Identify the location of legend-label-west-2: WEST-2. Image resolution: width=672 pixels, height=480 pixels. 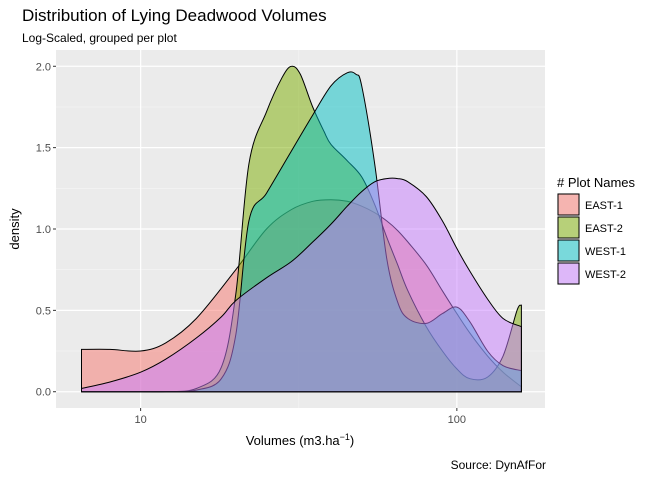
(605, 275).